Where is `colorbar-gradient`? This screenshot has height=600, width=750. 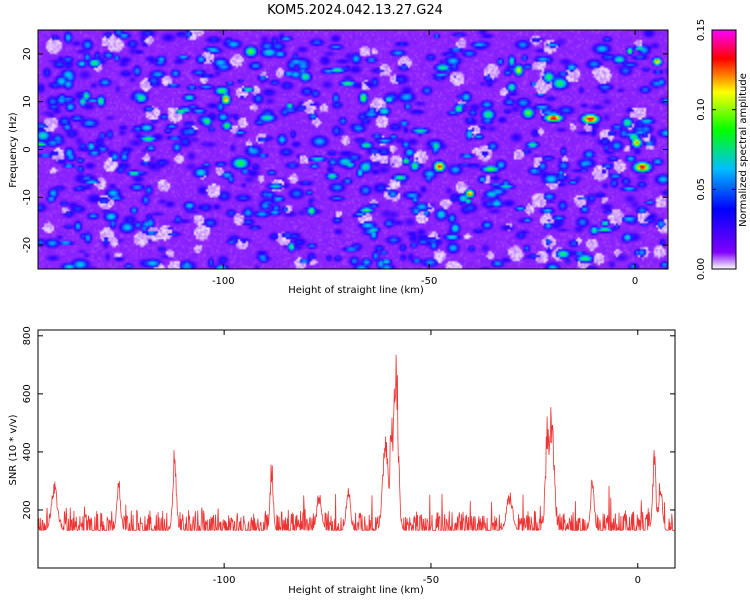 colorbar-gradient is located at coordinates (724, 149).